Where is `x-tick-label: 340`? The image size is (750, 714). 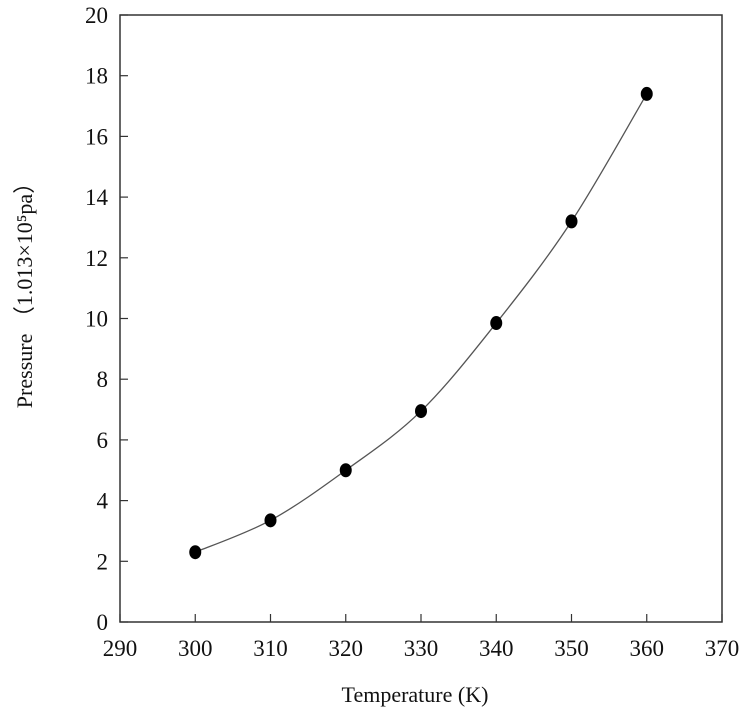
x-tick-label: 340 is located at coordinates (496, 648).